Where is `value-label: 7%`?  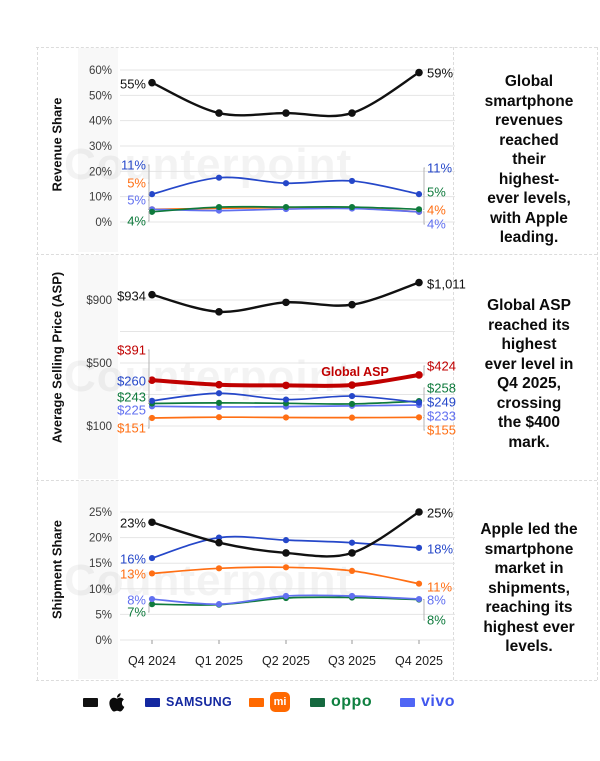
value-label: 7% is located at coordinates (136, 612).